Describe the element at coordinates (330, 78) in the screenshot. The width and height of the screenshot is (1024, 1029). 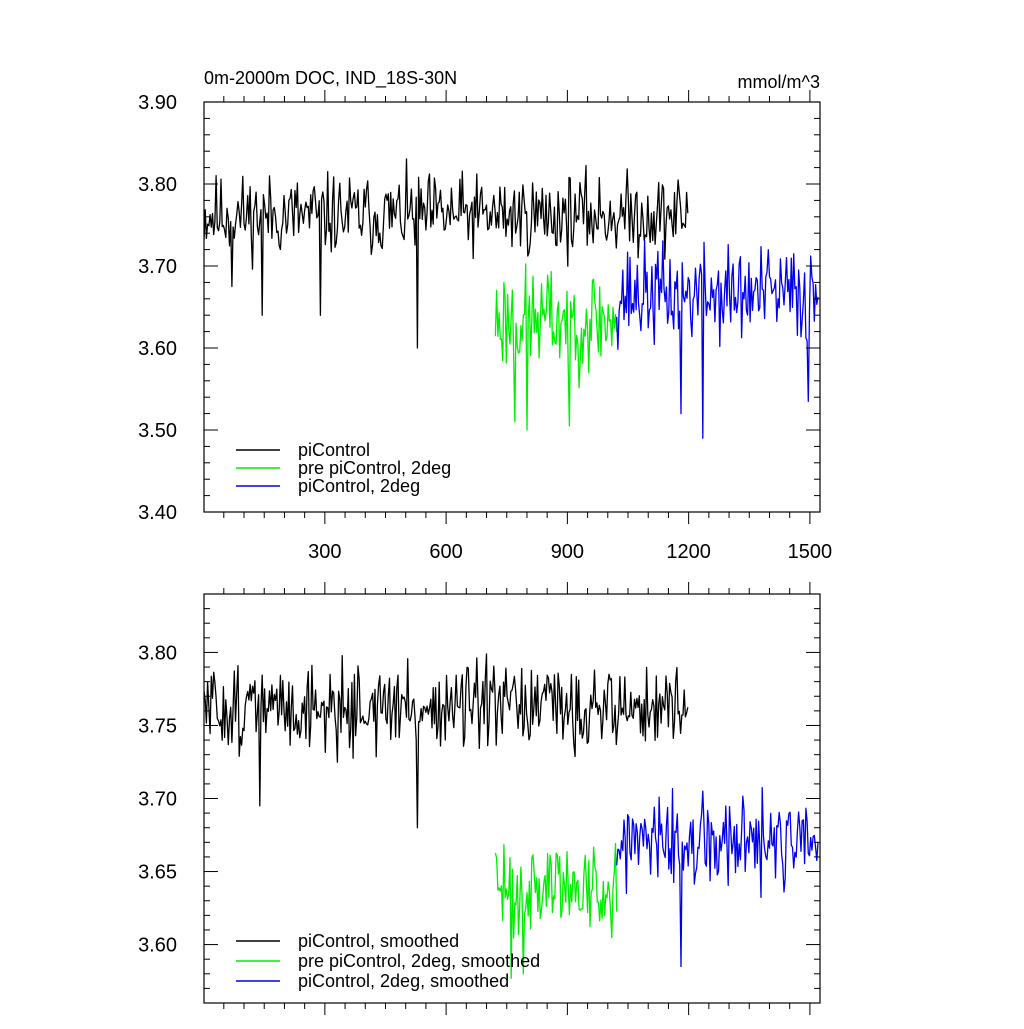
I see `chart-title: 0m-2000m DOC, IND_18S-30N` at that location.